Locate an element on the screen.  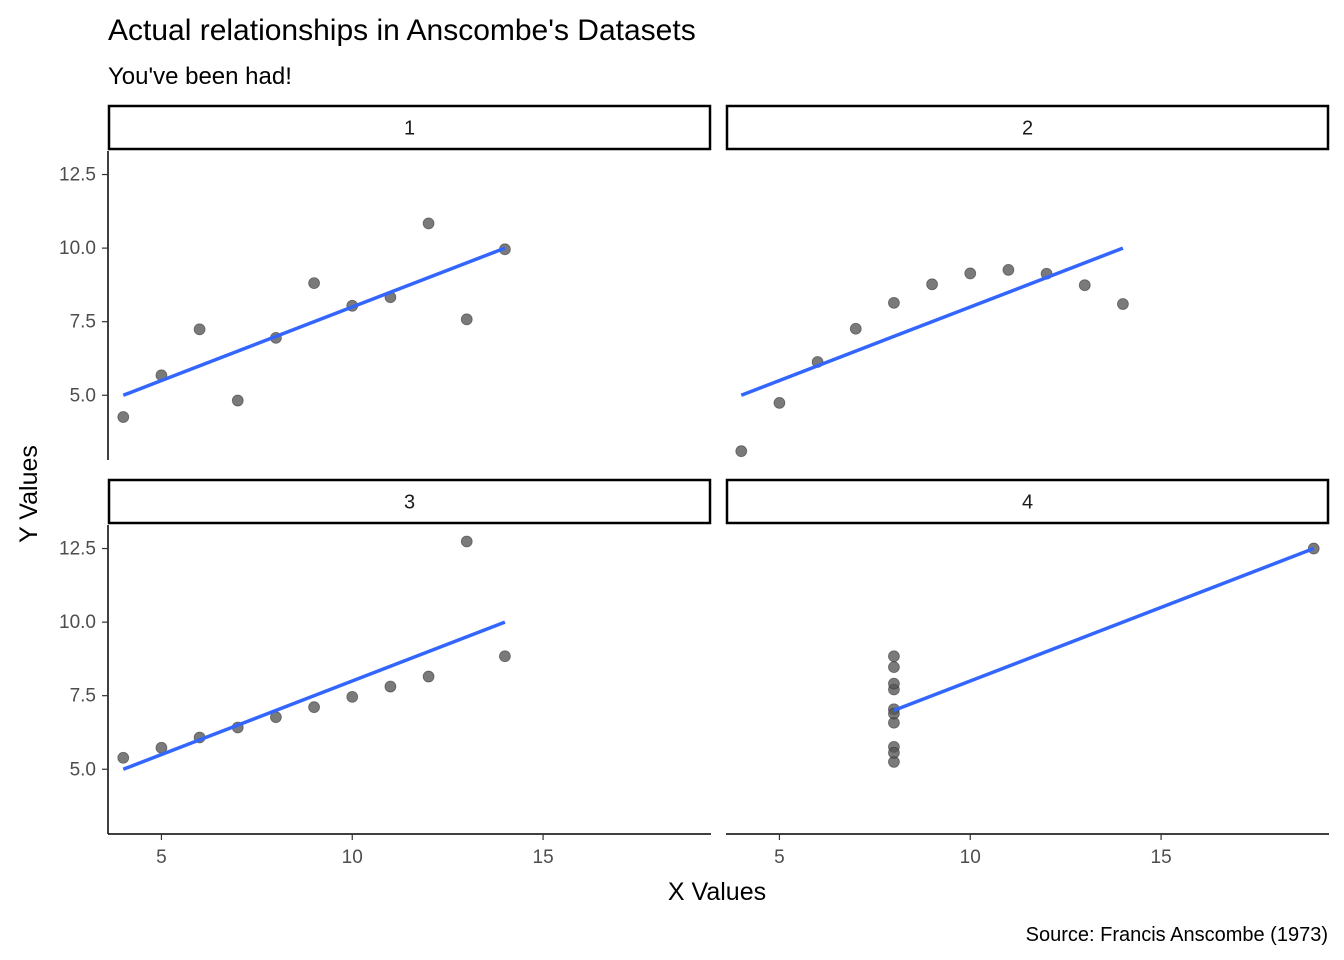
chart-subtitle: You've been had! is located at coordinates (200, 76).